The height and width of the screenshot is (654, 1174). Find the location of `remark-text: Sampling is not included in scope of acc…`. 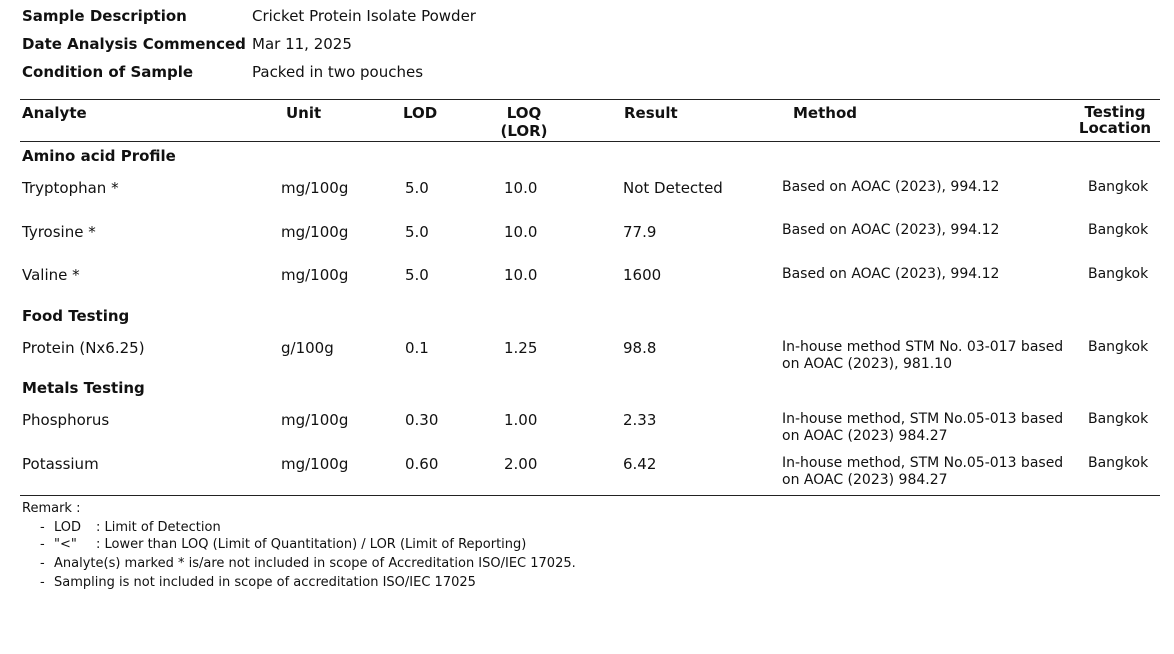

remark-text: Sampling is not included in scope of acc… is located at coordinates (265, 582).